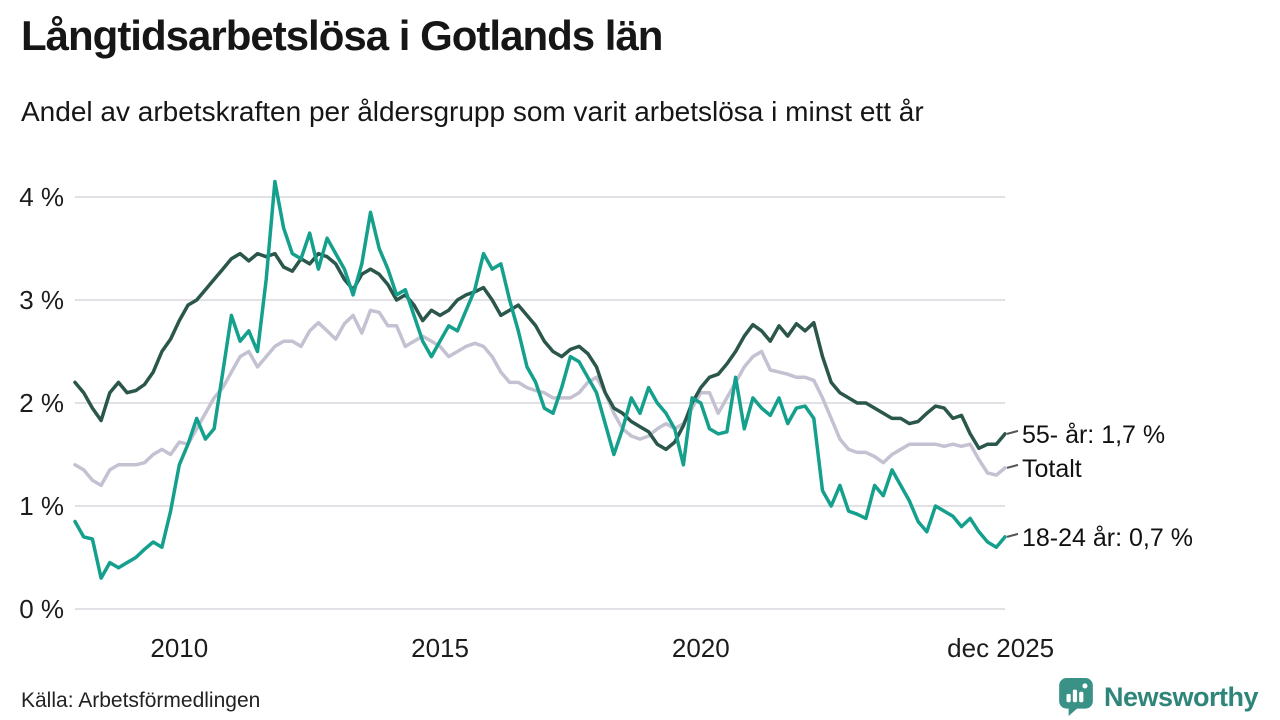 The image size is (1280, 720). I want to click on bar-short, so click(1068, 698).